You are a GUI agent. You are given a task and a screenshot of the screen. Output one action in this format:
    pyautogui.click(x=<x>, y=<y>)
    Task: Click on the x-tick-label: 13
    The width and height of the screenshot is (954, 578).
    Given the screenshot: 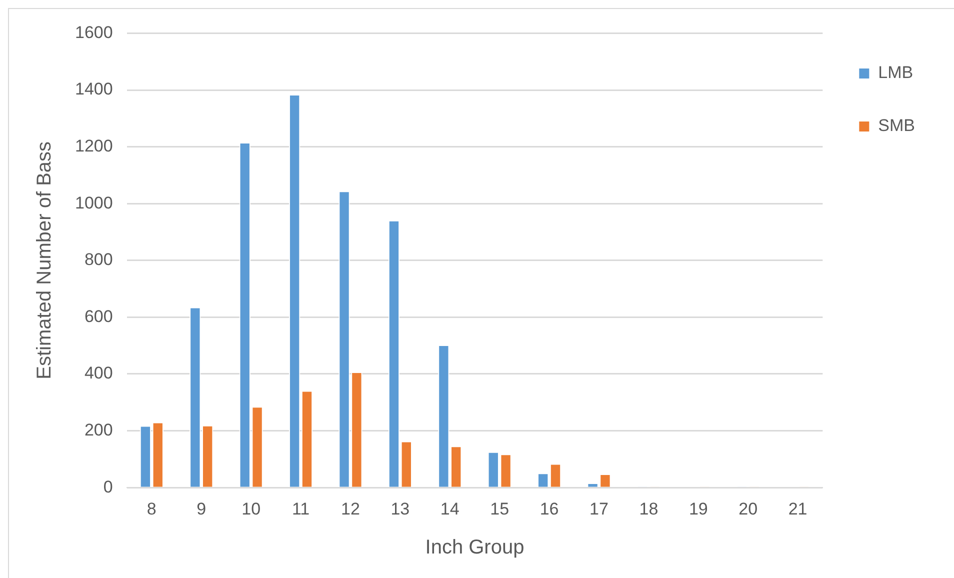 What is the action you would take?
    pyautogui.click(x=400, y=508)
    